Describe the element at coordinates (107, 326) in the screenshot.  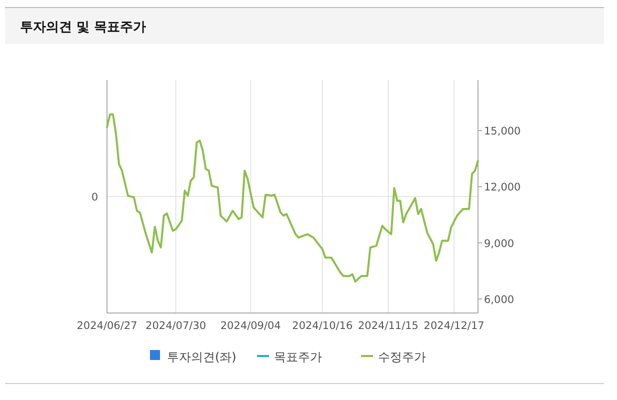
I see `x-tick-label: 2024/06/27` at that location.